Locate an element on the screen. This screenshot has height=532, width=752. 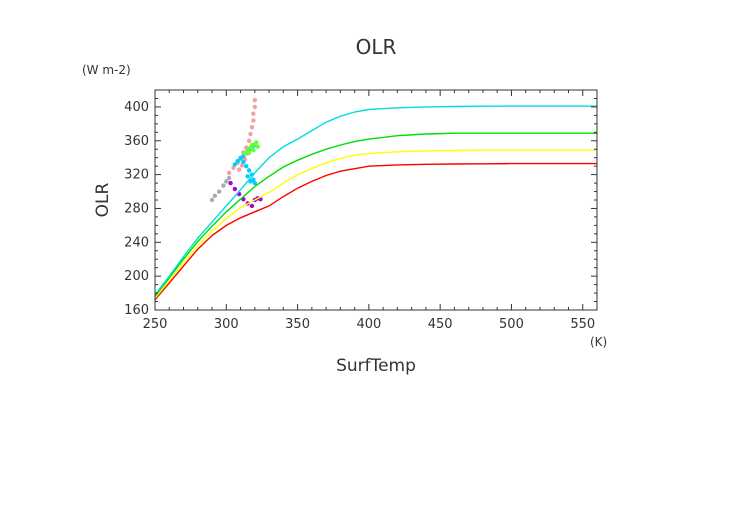
chart-title: OLR is located at coordinates (376, 47).